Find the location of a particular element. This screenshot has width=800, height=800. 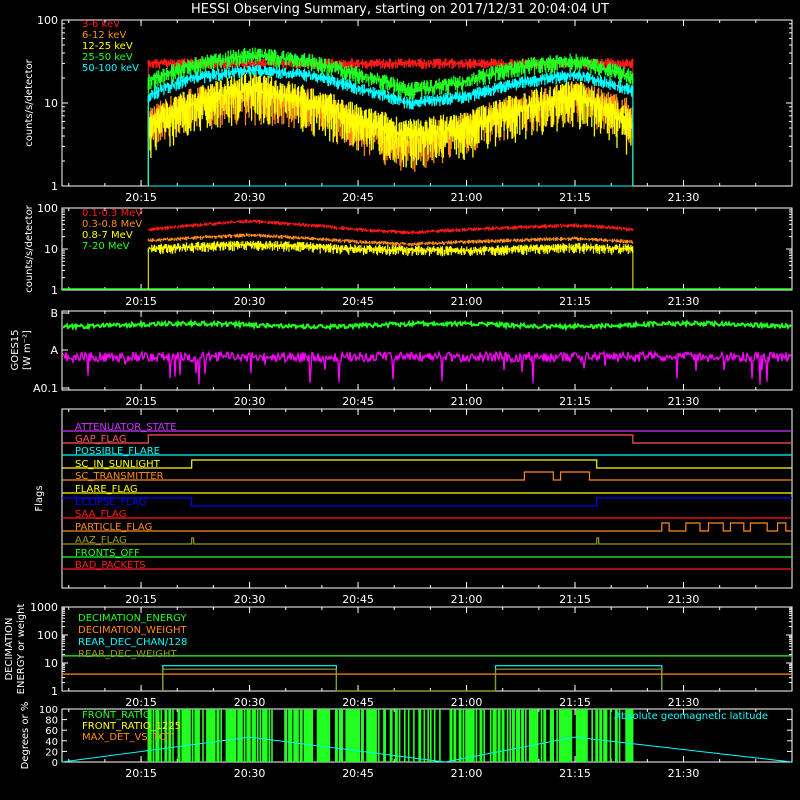

flag-label: SAA_FLAG is located at coordinates (100, 514).